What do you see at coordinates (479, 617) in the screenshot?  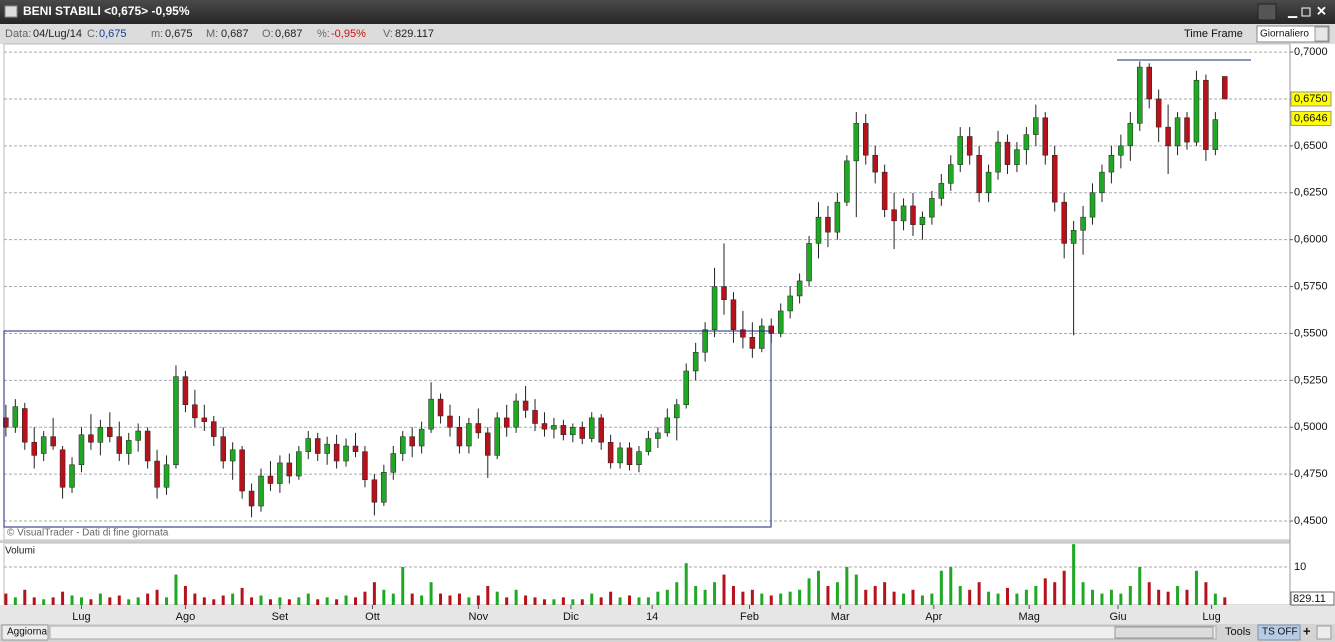 I see `x-tick-label: Nov` at bounding box center [479, 617].